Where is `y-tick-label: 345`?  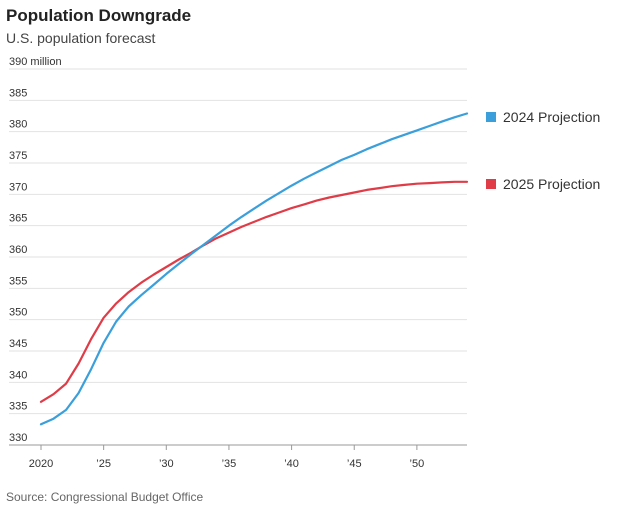
y-tick-label: 345 is located at coordinates (18, 344).